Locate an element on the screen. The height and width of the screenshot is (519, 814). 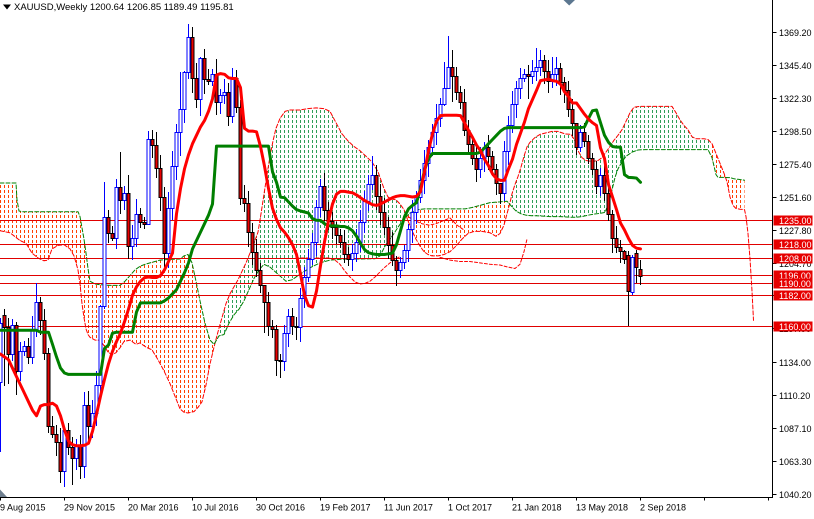
svg-text: 1190.00 is located at coordinates (795, 284).